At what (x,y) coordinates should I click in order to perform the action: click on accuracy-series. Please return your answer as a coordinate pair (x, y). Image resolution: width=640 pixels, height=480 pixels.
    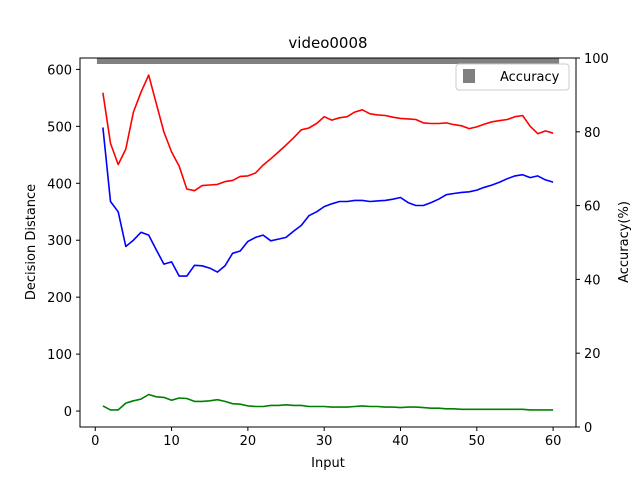
    Looking at the image, I should click on (328, 61).